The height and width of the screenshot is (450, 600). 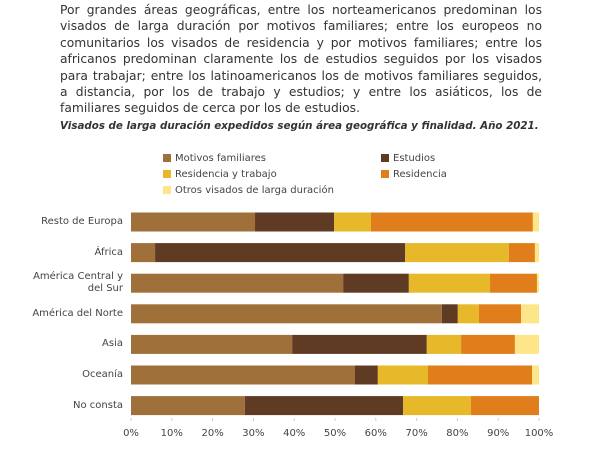 What do you see at coordinates (335, 433) in the screenshot?
I see `x-tick-label: 50%` at bounding box center [335, 433].